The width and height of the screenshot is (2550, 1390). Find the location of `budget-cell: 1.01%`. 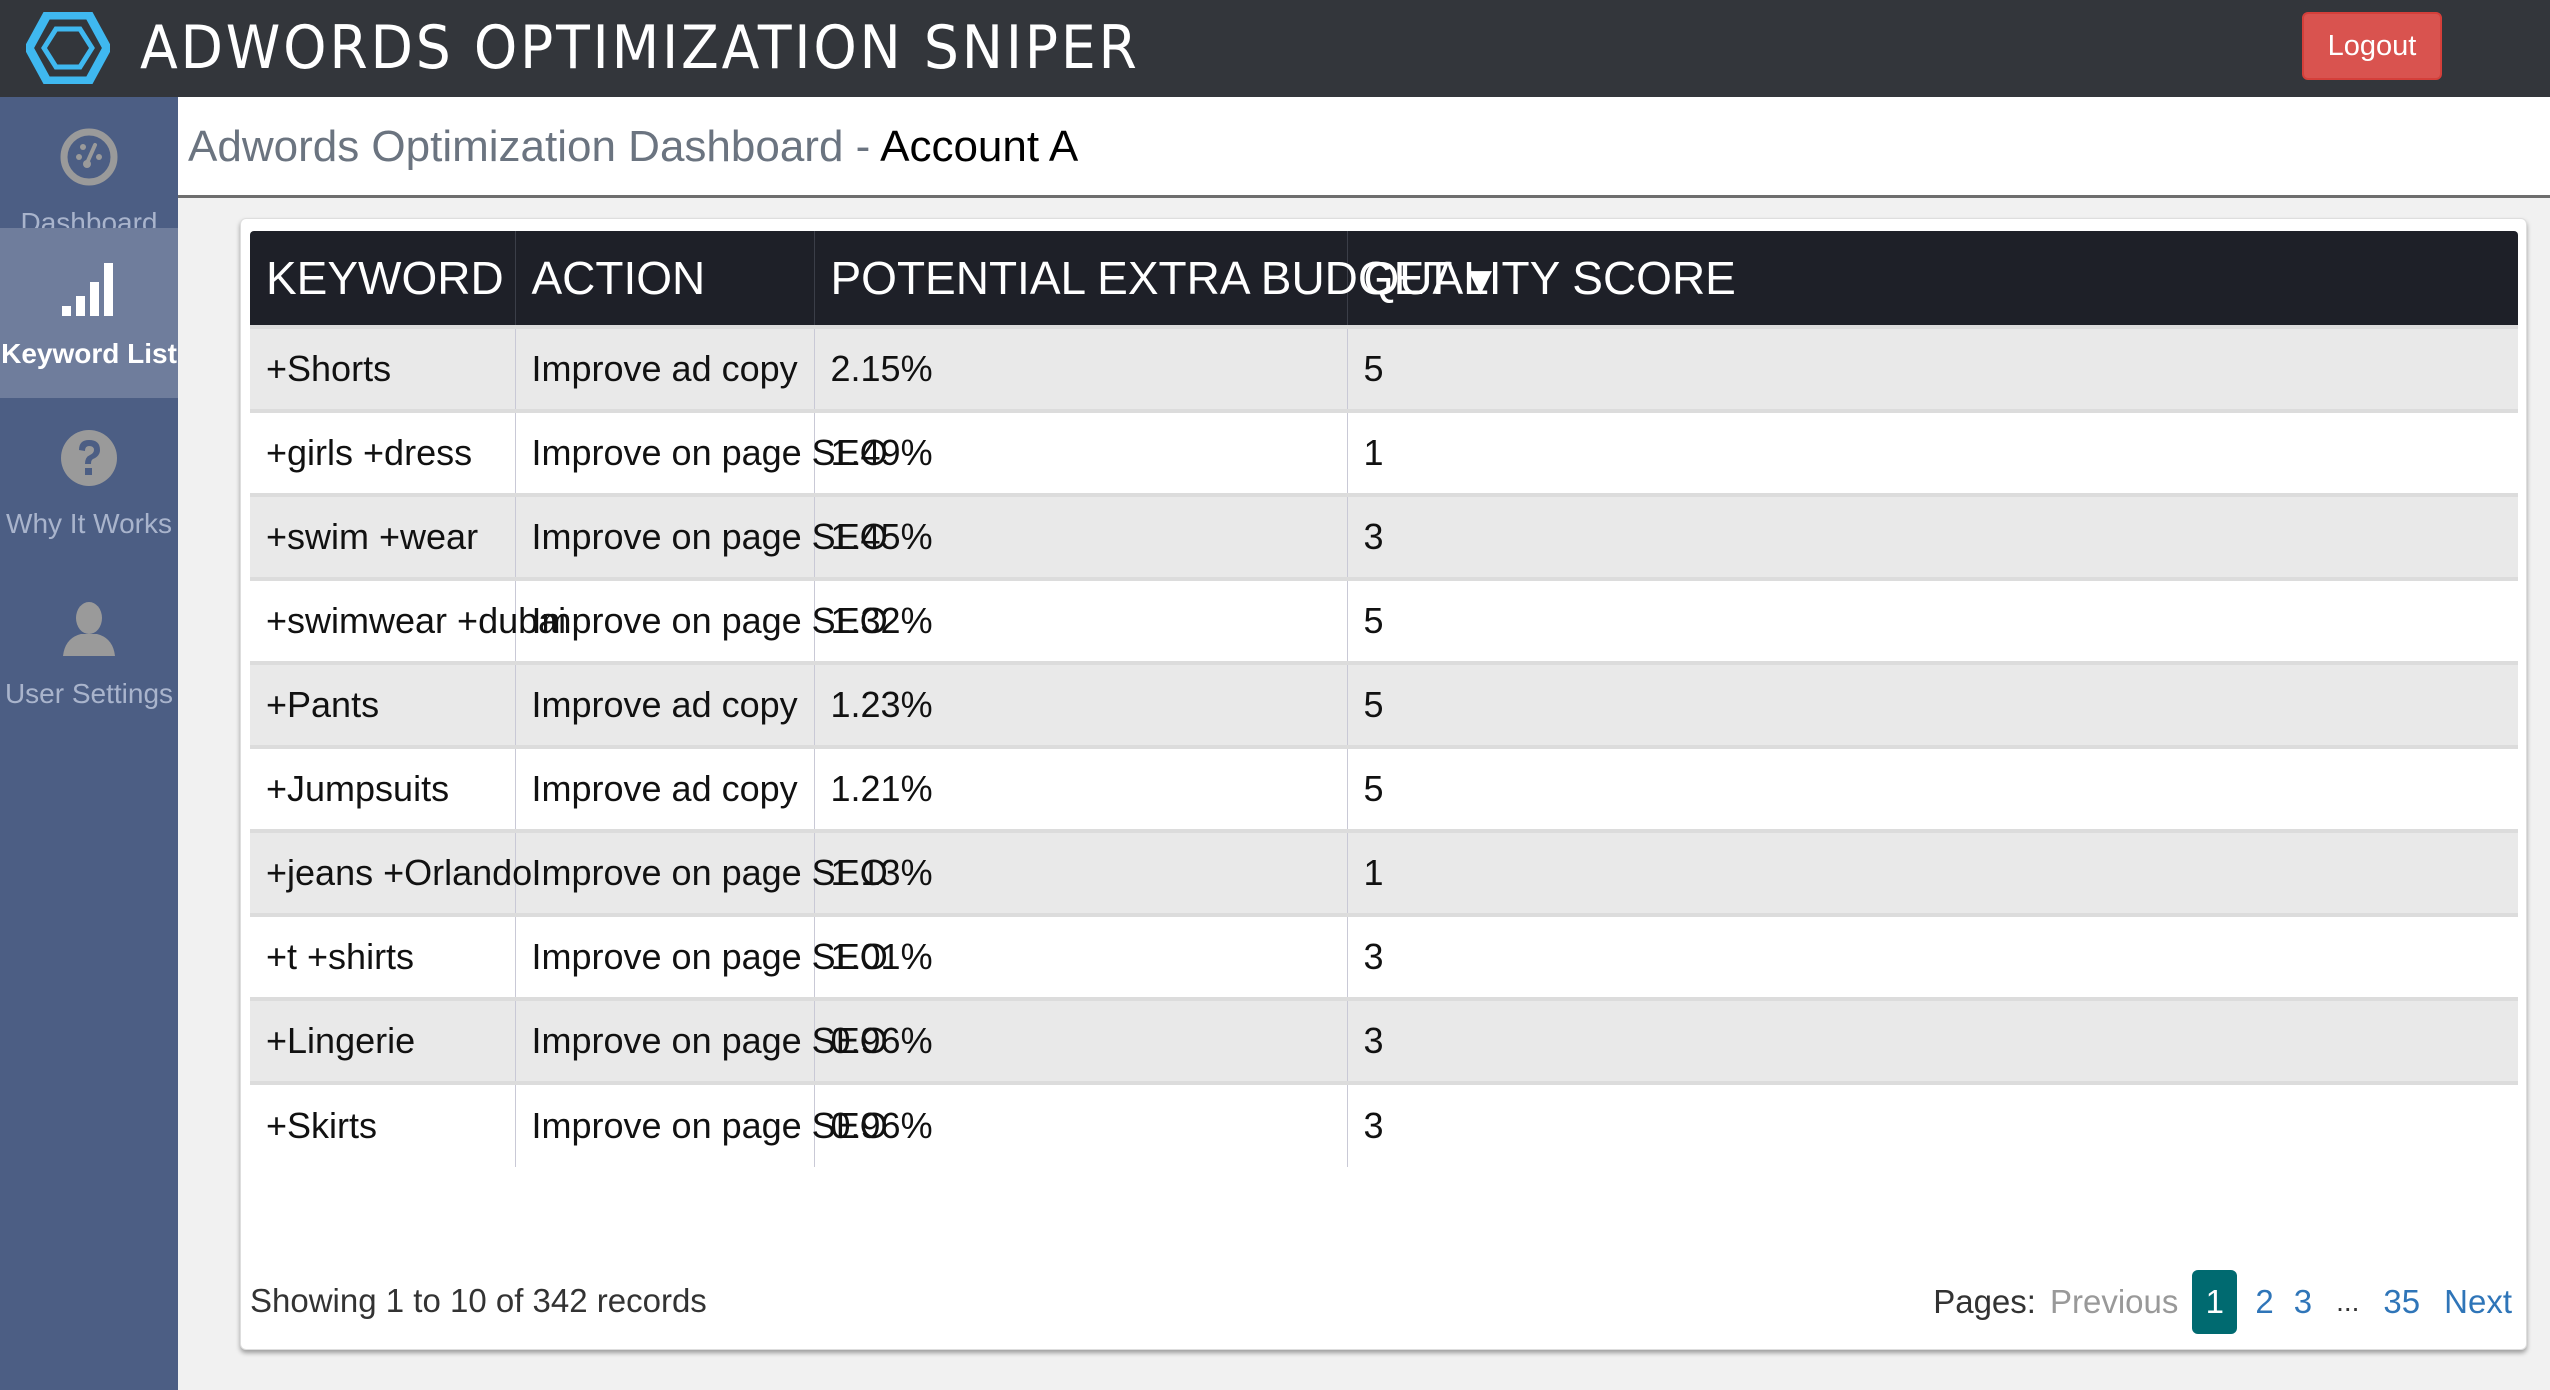

budget-cell: 1.01% is located at coordinates (1081, 956).